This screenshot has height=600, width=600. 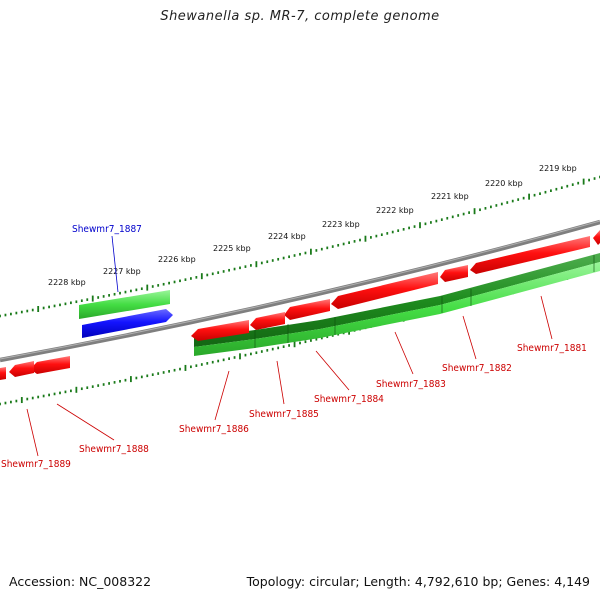 I want to click on gene-label-1884: Shewmr7_1884, so click(x=349, y=399).